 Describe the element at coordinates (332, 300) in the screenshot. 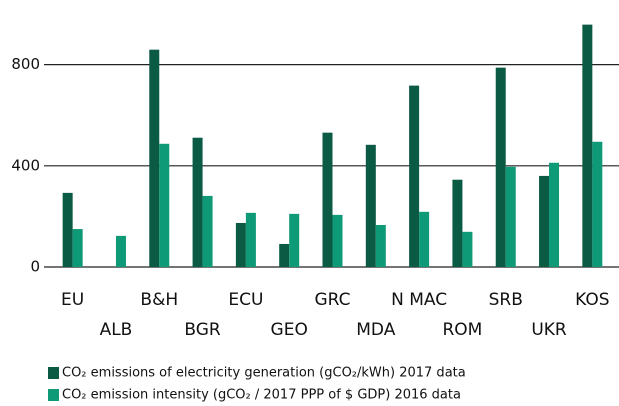

I see `x-tick-label: GRC` at that location.